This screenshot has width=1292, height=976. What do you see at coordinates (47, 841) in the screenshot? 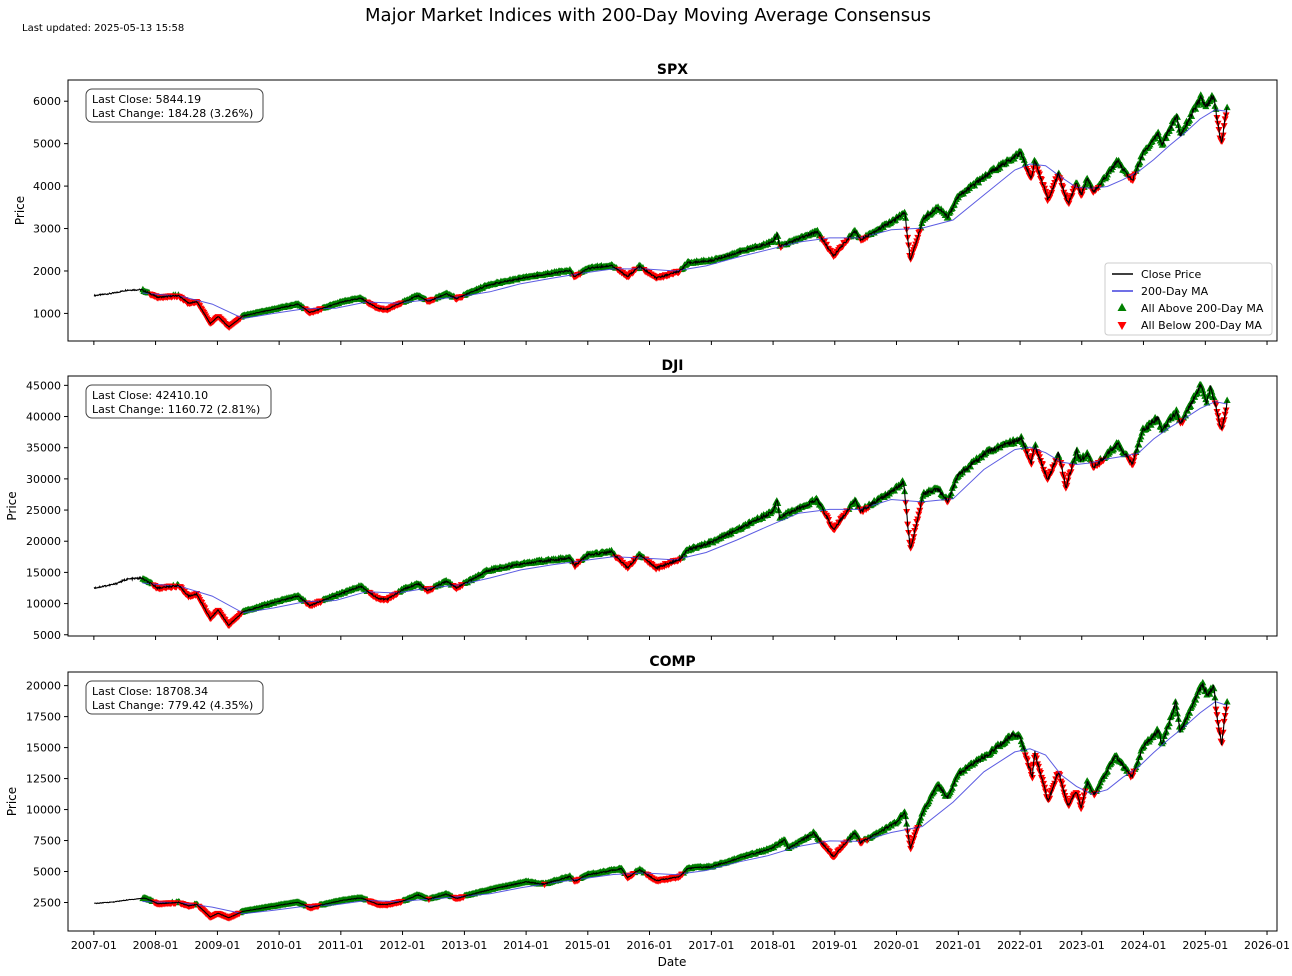
I see `y-tick-label: 7500` at bounding box center [47, 841].